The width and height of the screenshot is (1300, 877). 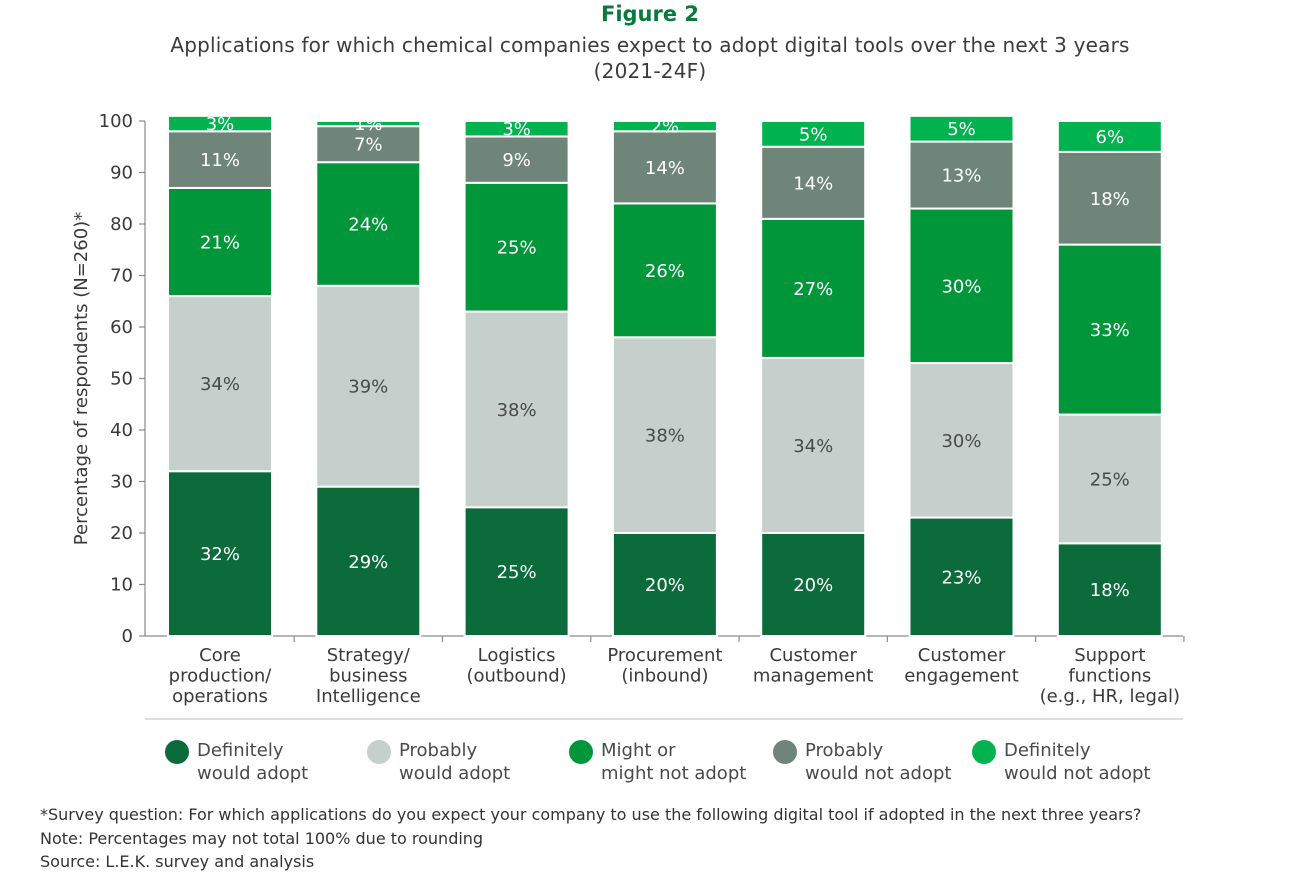 What do you see at coordinates (127, 636) in the screenshot?
I see `y-tick-label: 0` at bounding box center [127, 636].